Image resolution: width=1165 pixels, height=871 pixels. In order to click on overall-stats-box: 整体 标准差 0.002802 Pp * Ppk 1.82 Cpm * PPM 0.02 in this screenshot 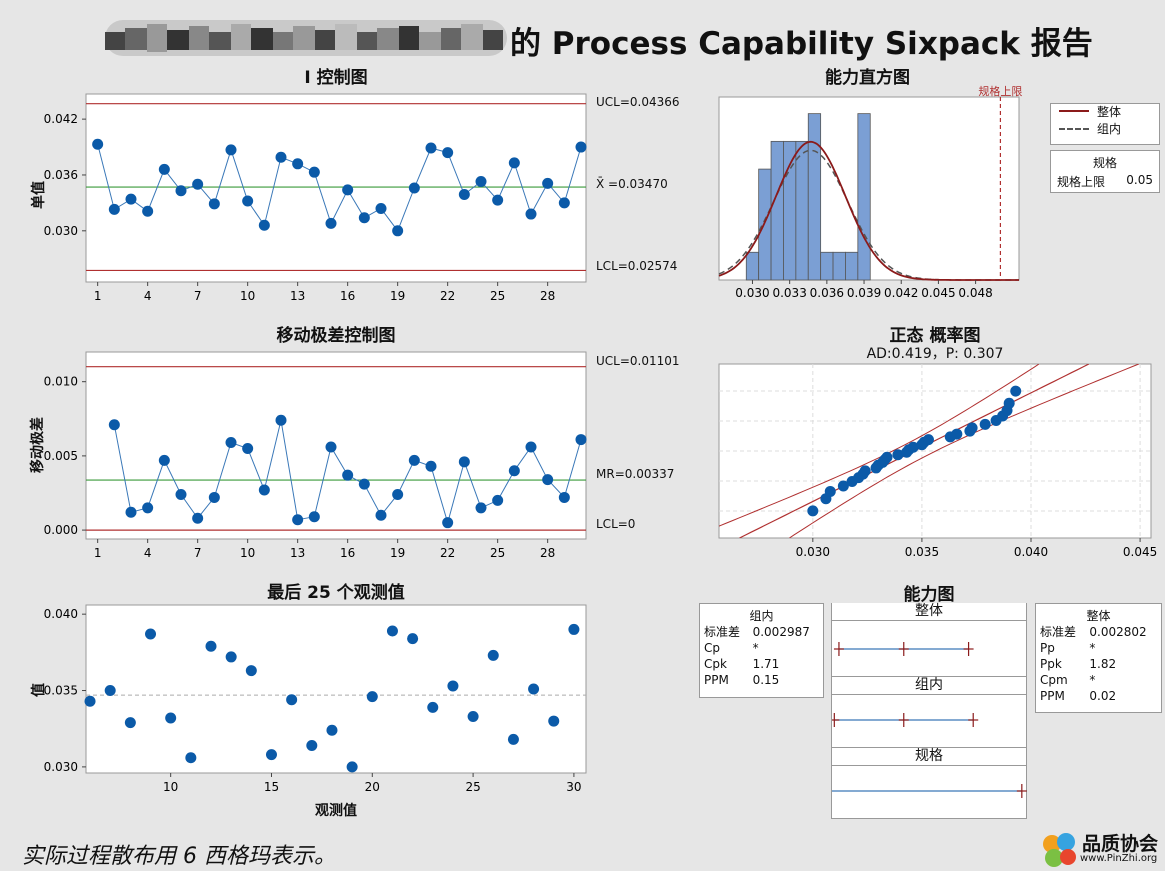, I will do `click(1098, 658)`.